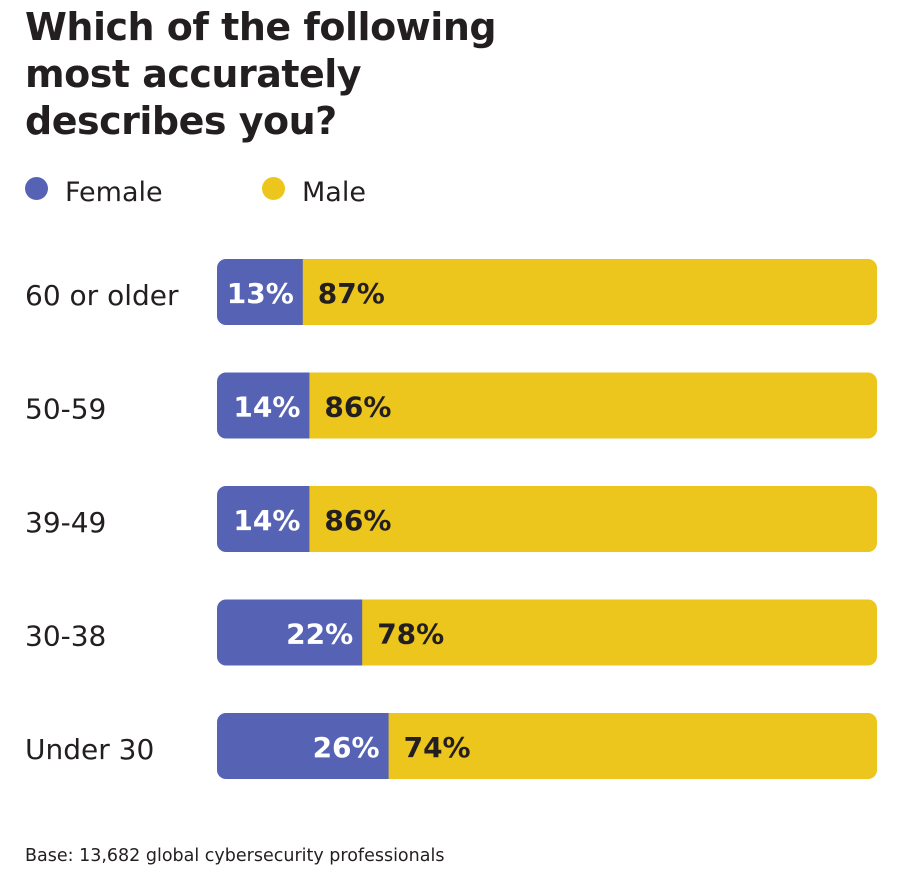 This screenshot has height=893, width=897. I want to click on data-label-male-60-or-older: 87%, so click(351, 293).